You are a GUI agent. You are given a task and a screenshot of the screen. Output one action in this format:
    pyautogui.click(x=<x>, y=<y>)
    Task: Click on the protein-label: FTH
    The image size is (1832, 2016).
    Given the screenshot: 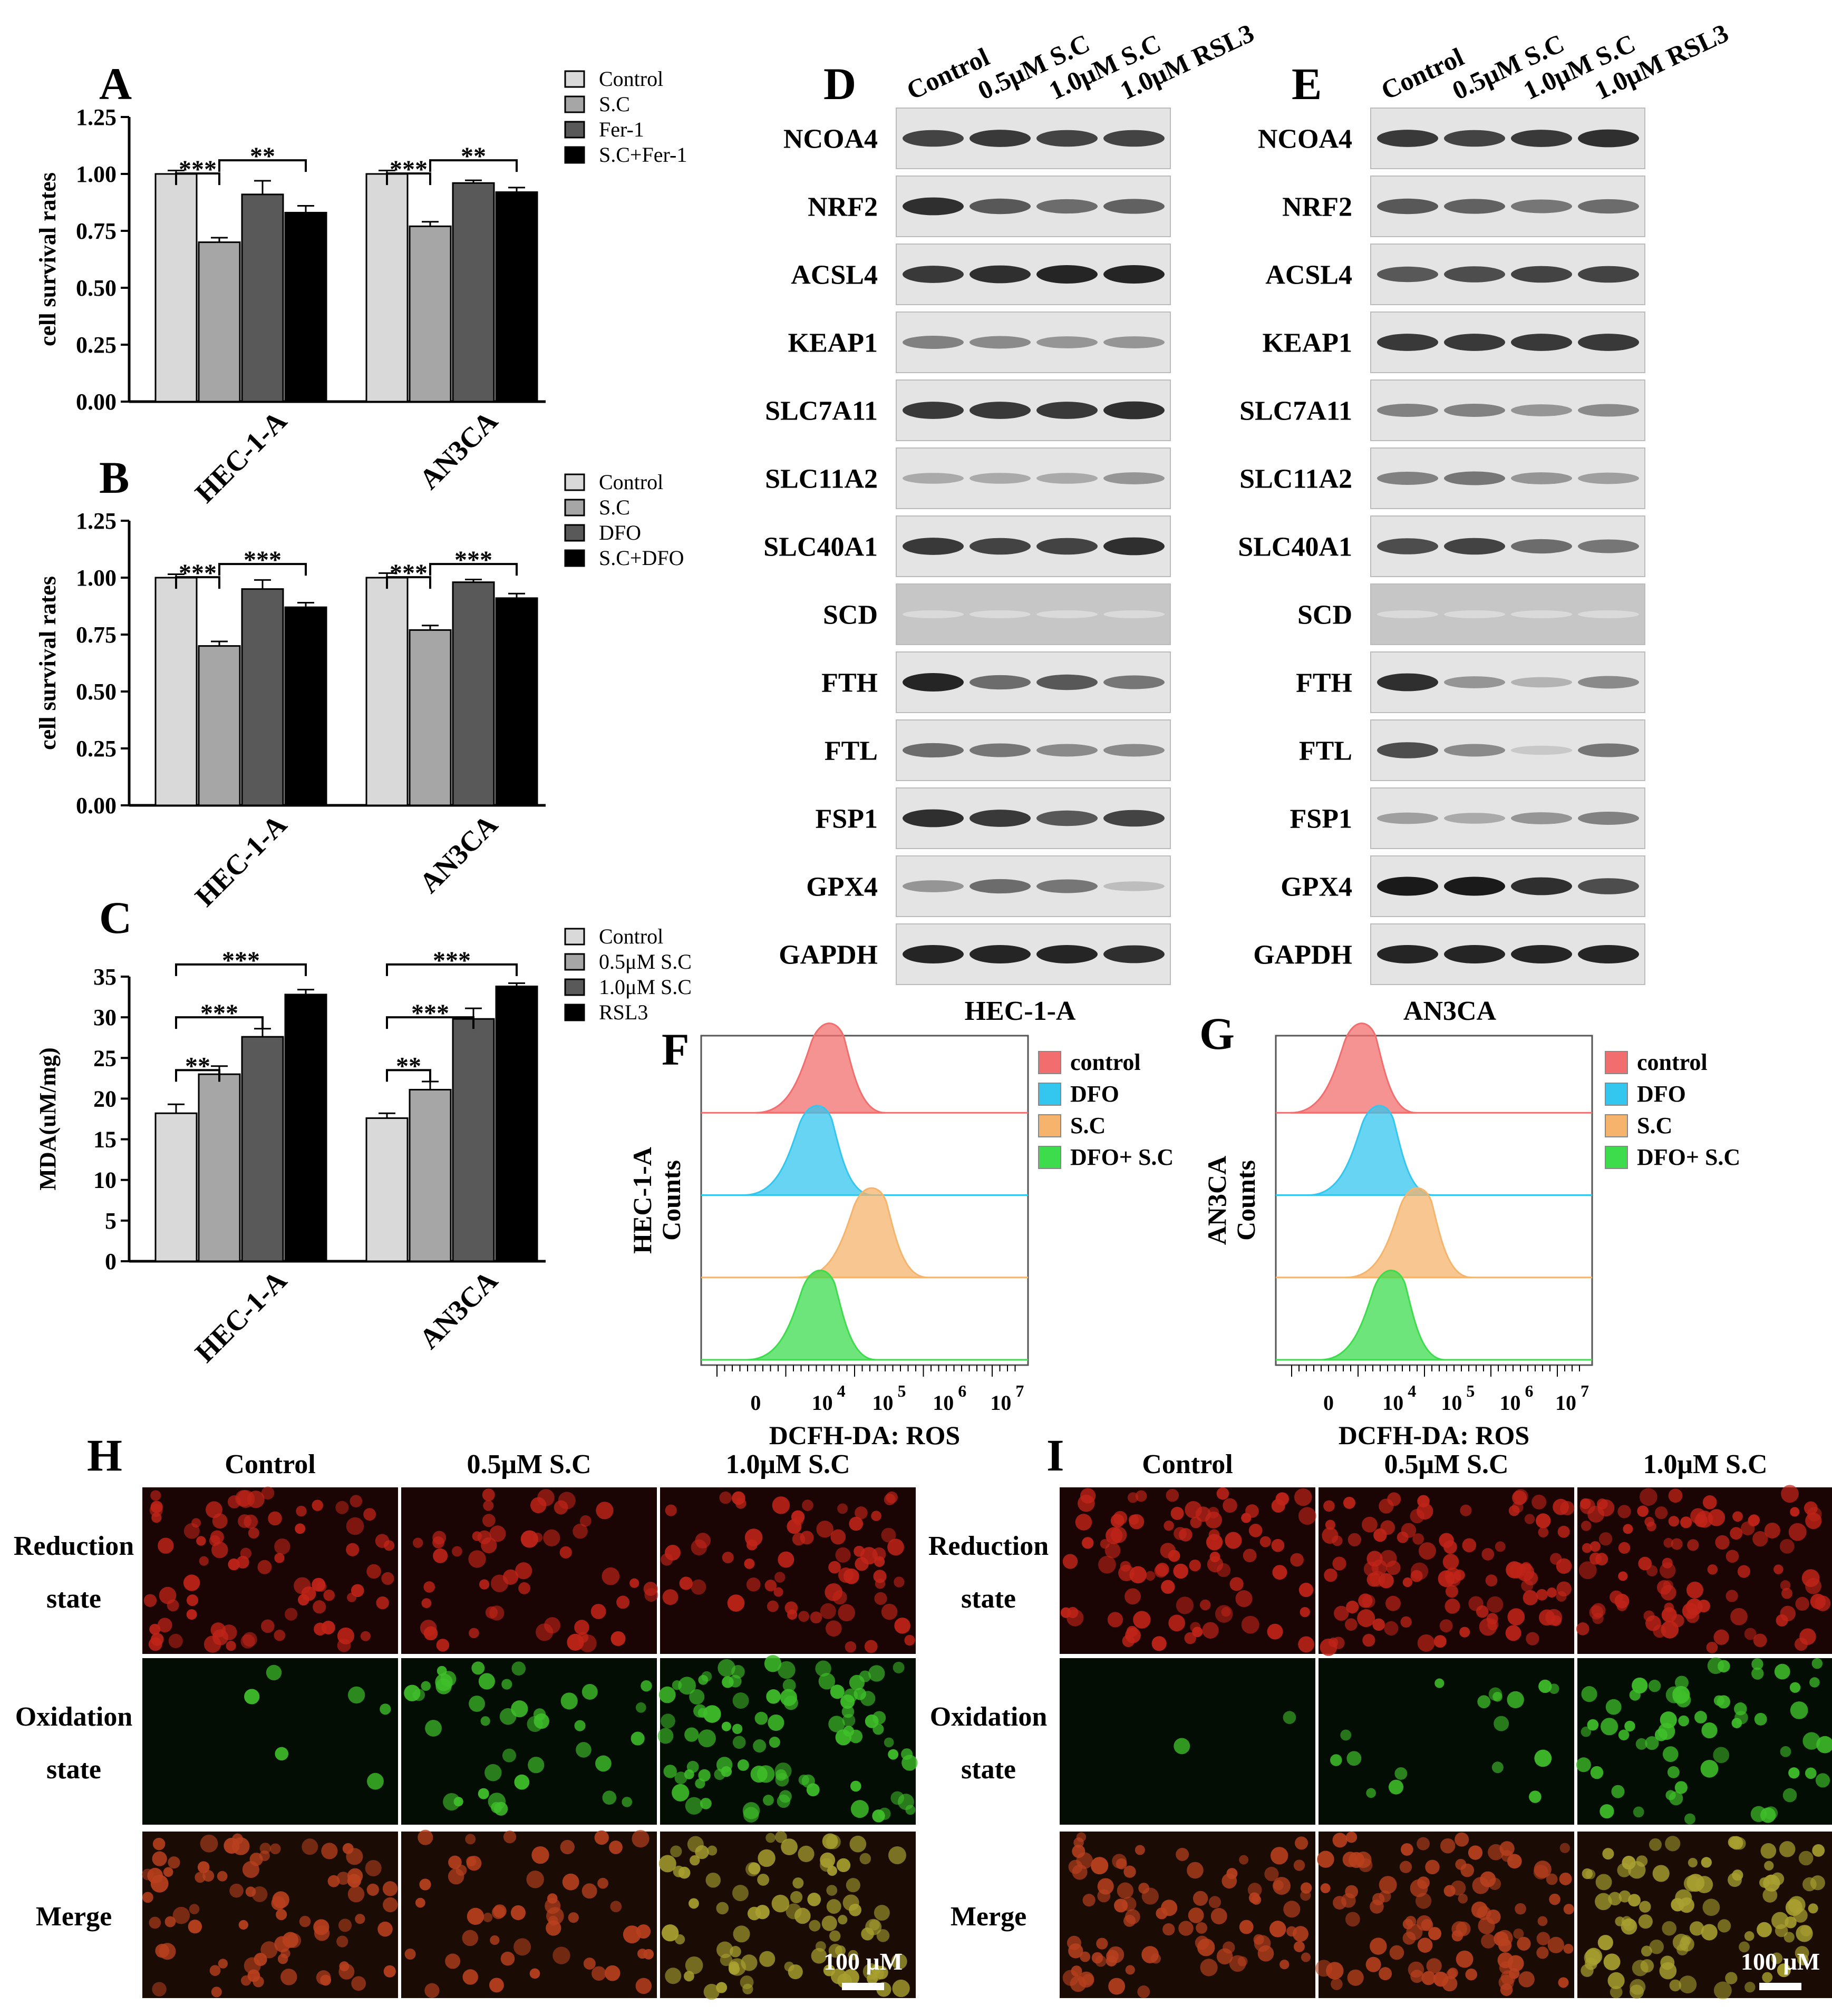 What is the action you would take?
    pyautogui.click(x=1324, y=683)
    